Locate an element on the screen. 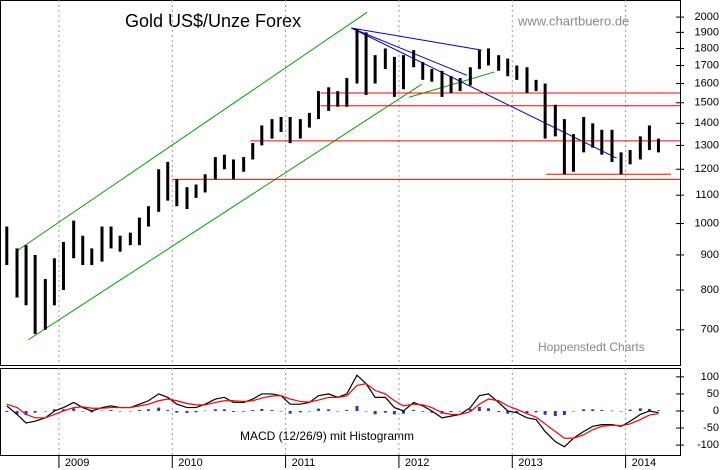  y-tick-label: 1900 is located at coordinates (707, 32).